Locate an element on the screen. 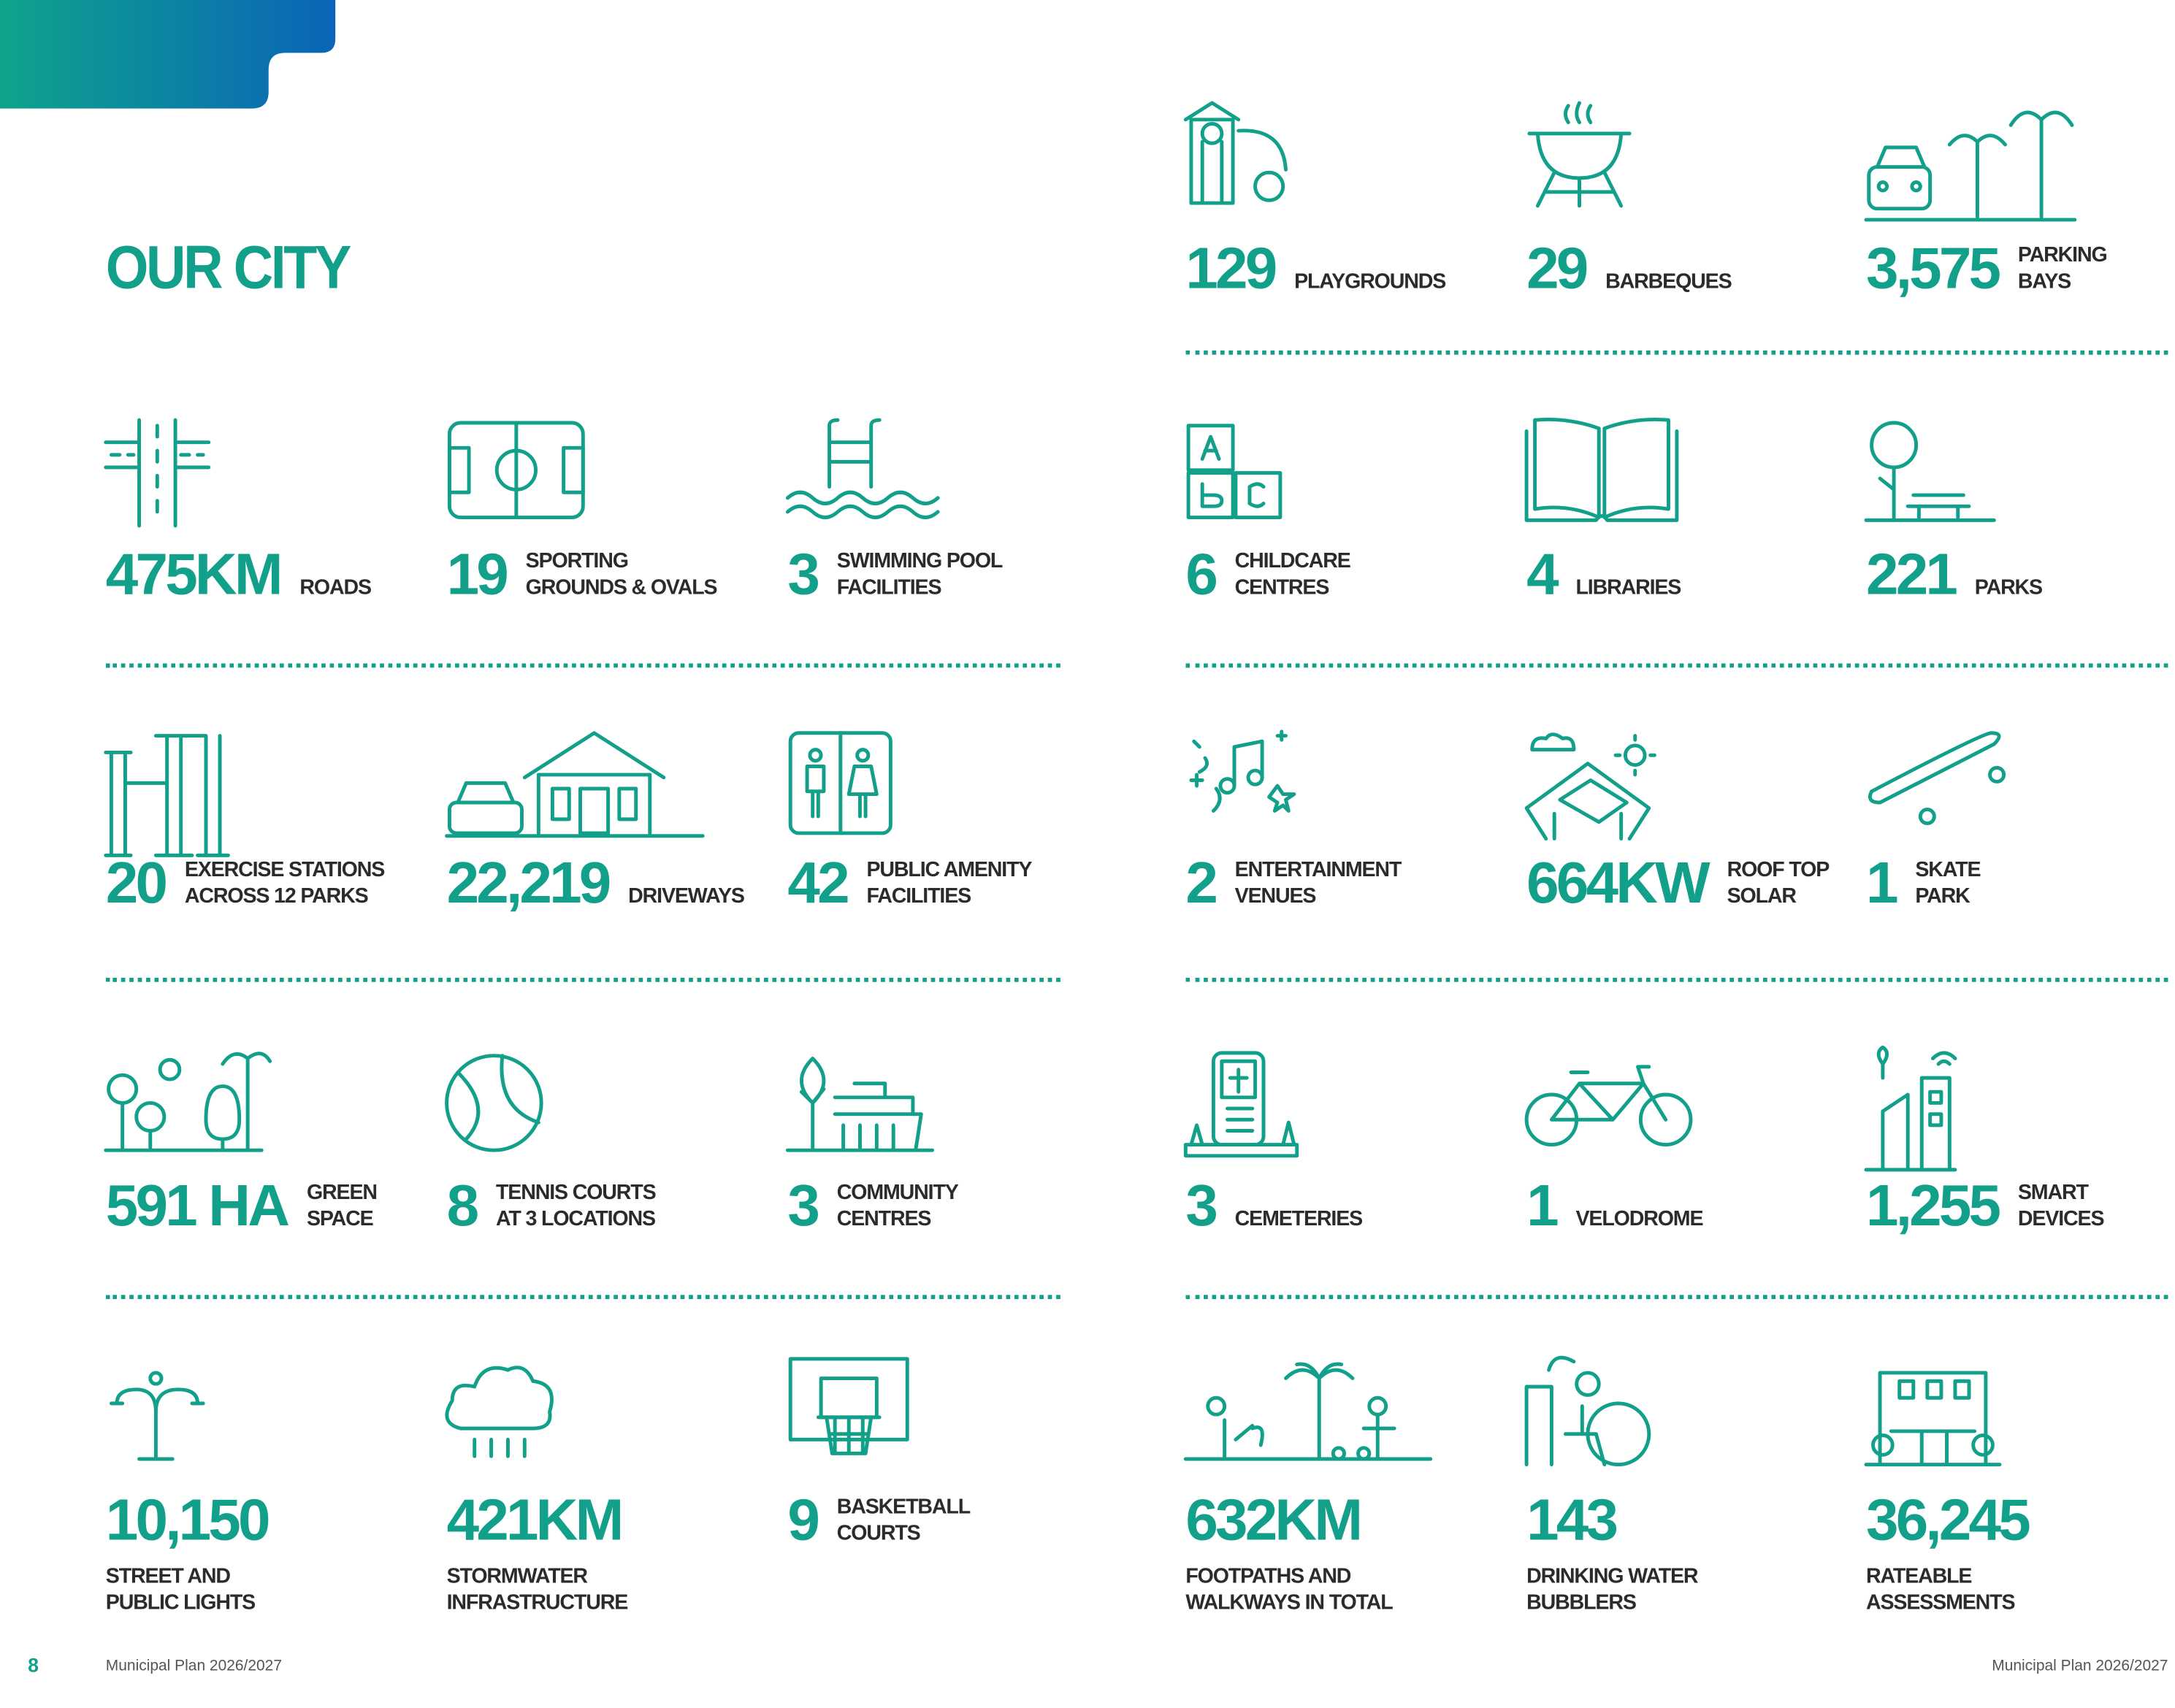  label-line: ENTERTAINMENT is located at coordinates (1318, 870).